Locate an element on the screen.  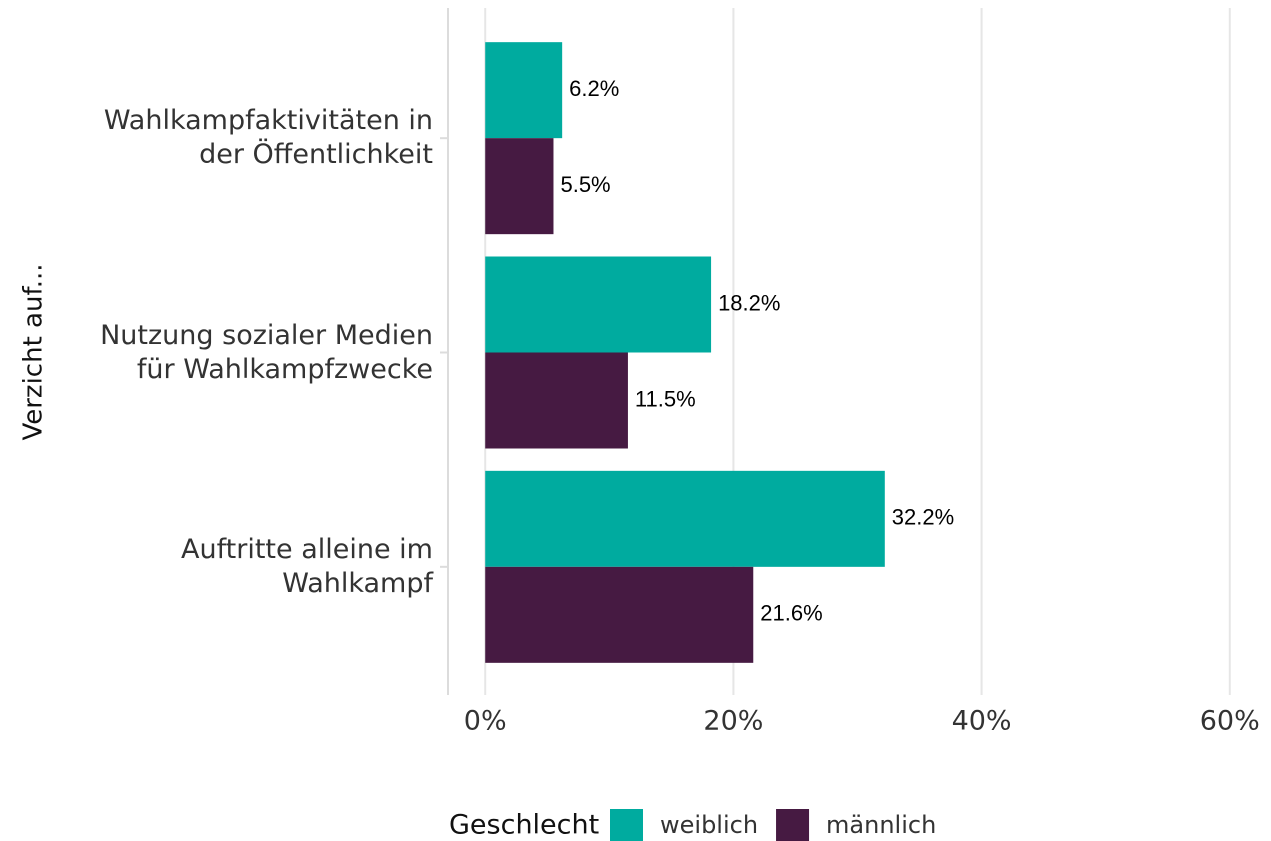
value-label: 32.2% is located at coordinates (923, 517).